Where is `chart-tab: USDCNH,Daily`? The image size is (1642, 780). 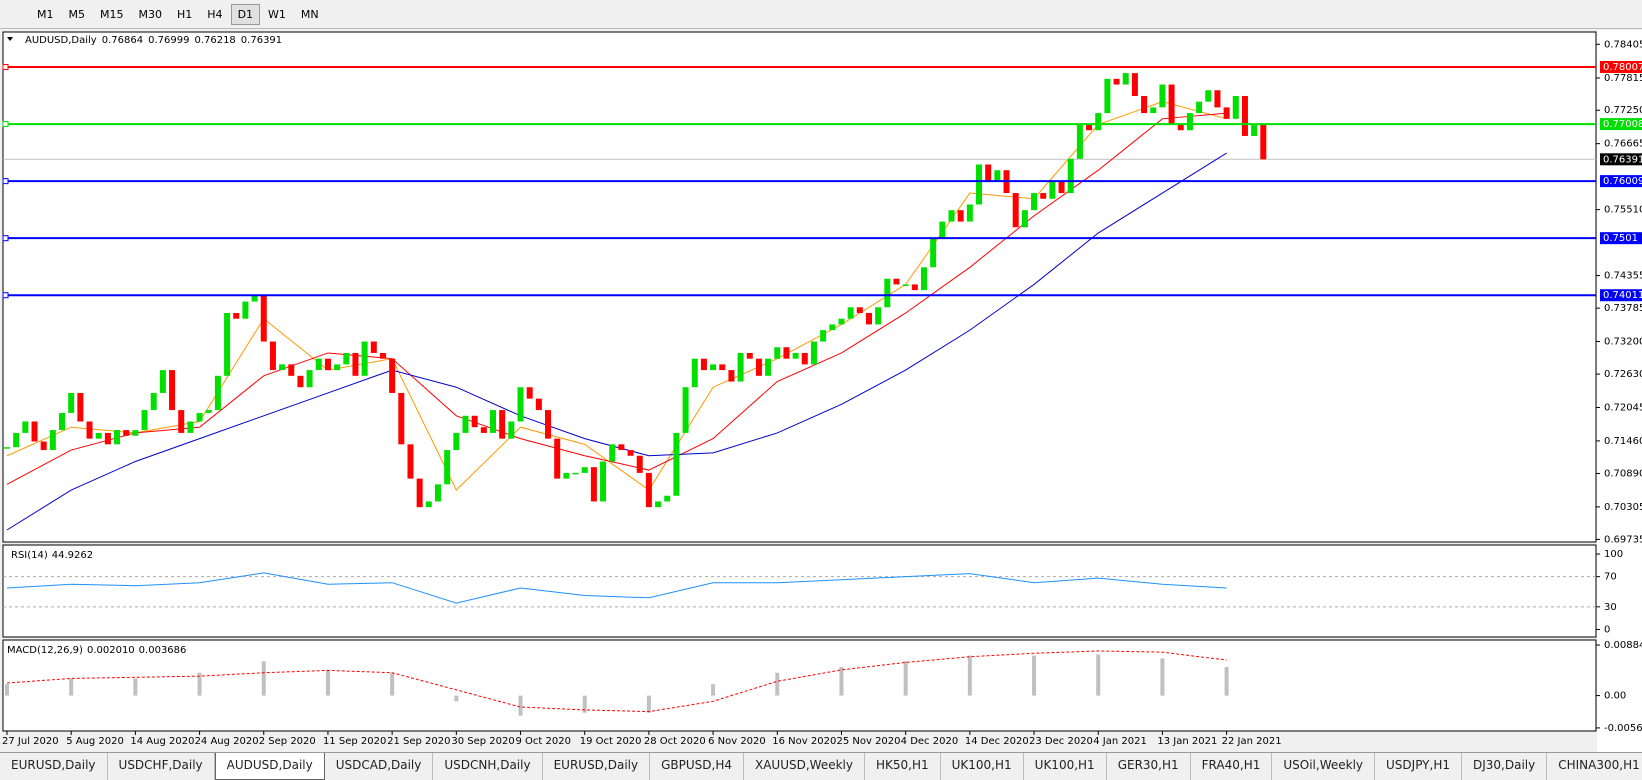 chart-tab: USDCNH,Daily is located at coordinates (488, 766).